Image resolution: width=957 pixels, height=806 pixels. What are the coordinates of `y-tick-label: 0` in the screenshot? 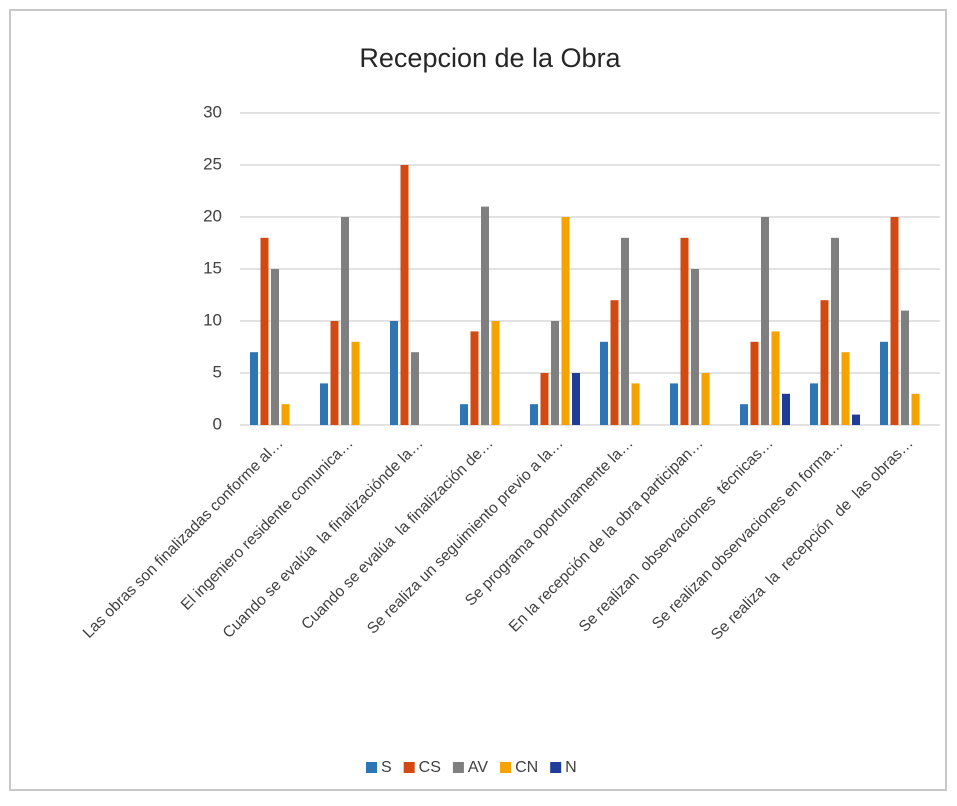 It's located at (217, 423).